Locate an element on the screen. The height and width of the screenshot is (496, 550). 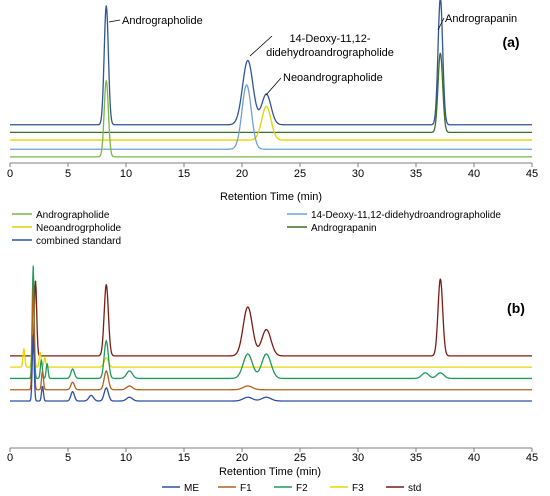
panel-a-annotation-label: 14-Deoxy-11,12- is located at coordinates (329, 39).